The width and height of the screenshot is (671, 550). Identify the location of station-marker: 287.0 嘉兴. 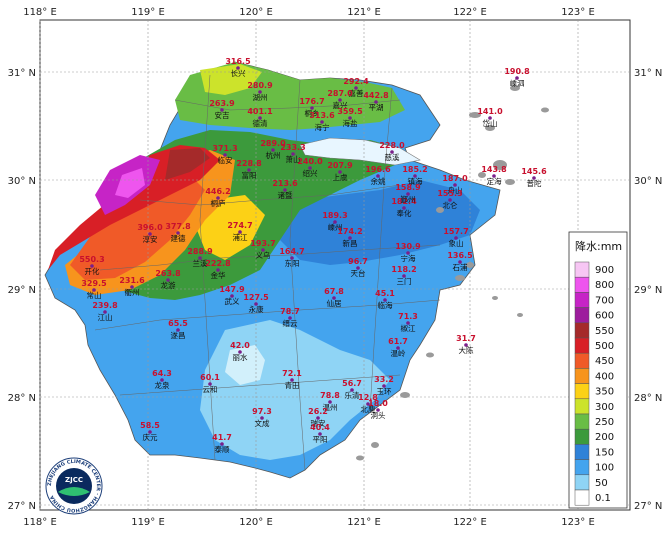
(340, 99).